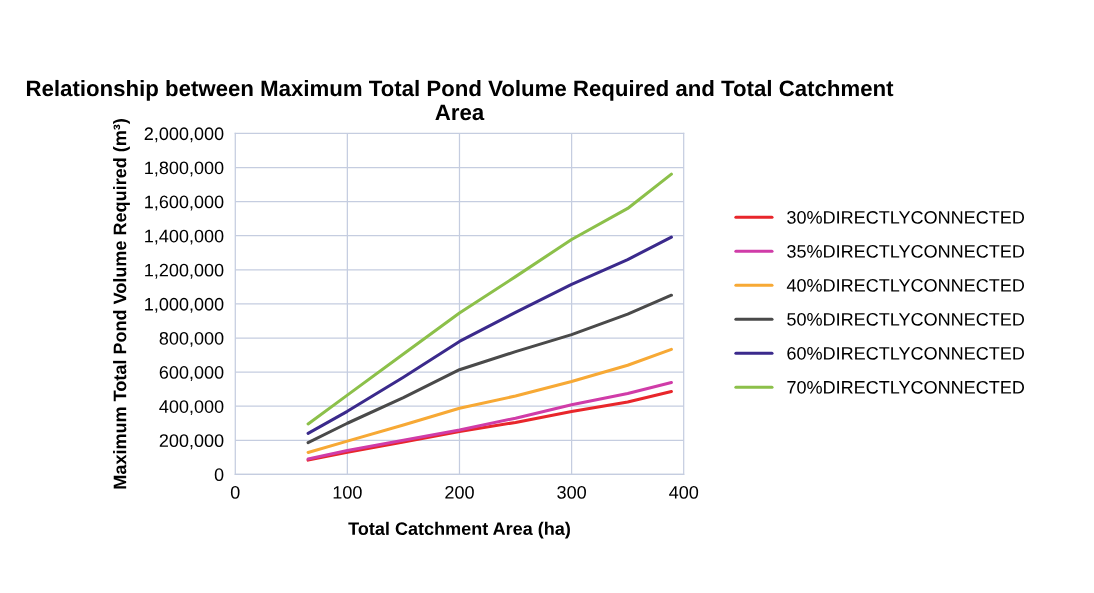  Describe the element at coordinates (191, 442) in the screenshot. I see `y-tick-label: 200,000` at that location.